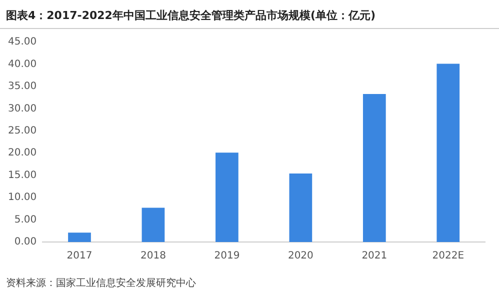 Image resolution: width=499 pixels, height=298 pixels. What do you see at coordinates (22, 108) in the screenshot?
I see `y-tick-label: 30.00` at bounding box center [22, 108].